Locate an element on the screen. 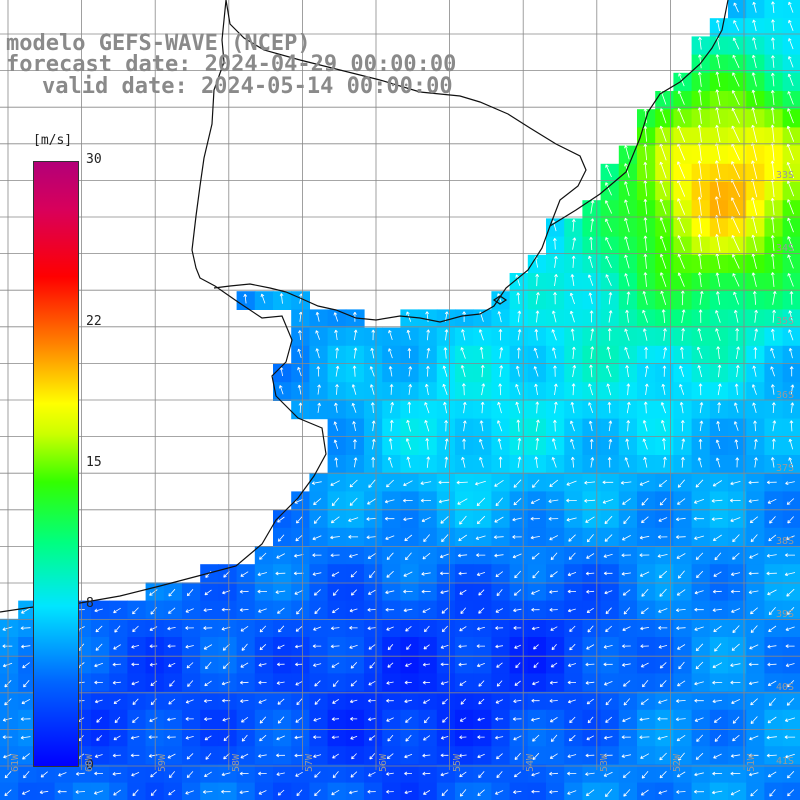  colorbar-tick-label: 0 is located at coordinates (90, 765).